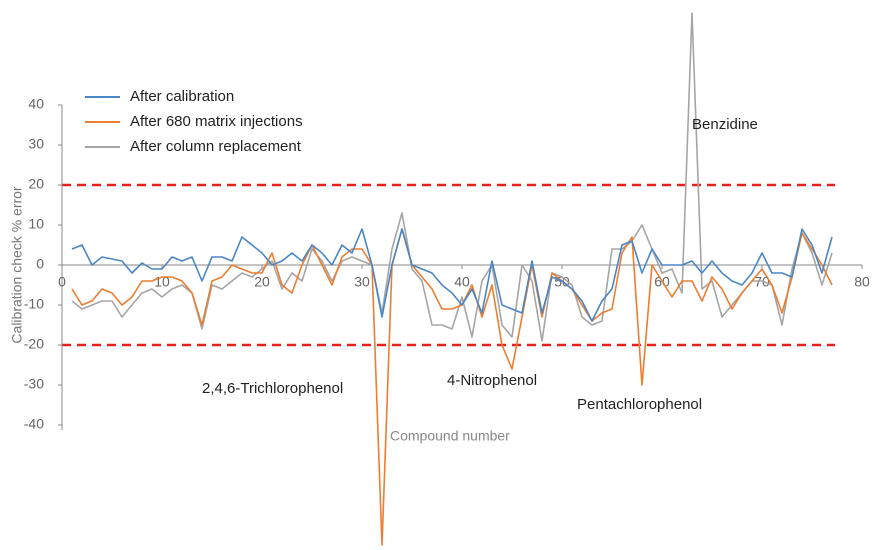  I want to click on x-tick-label: 30, so click(362, 282).